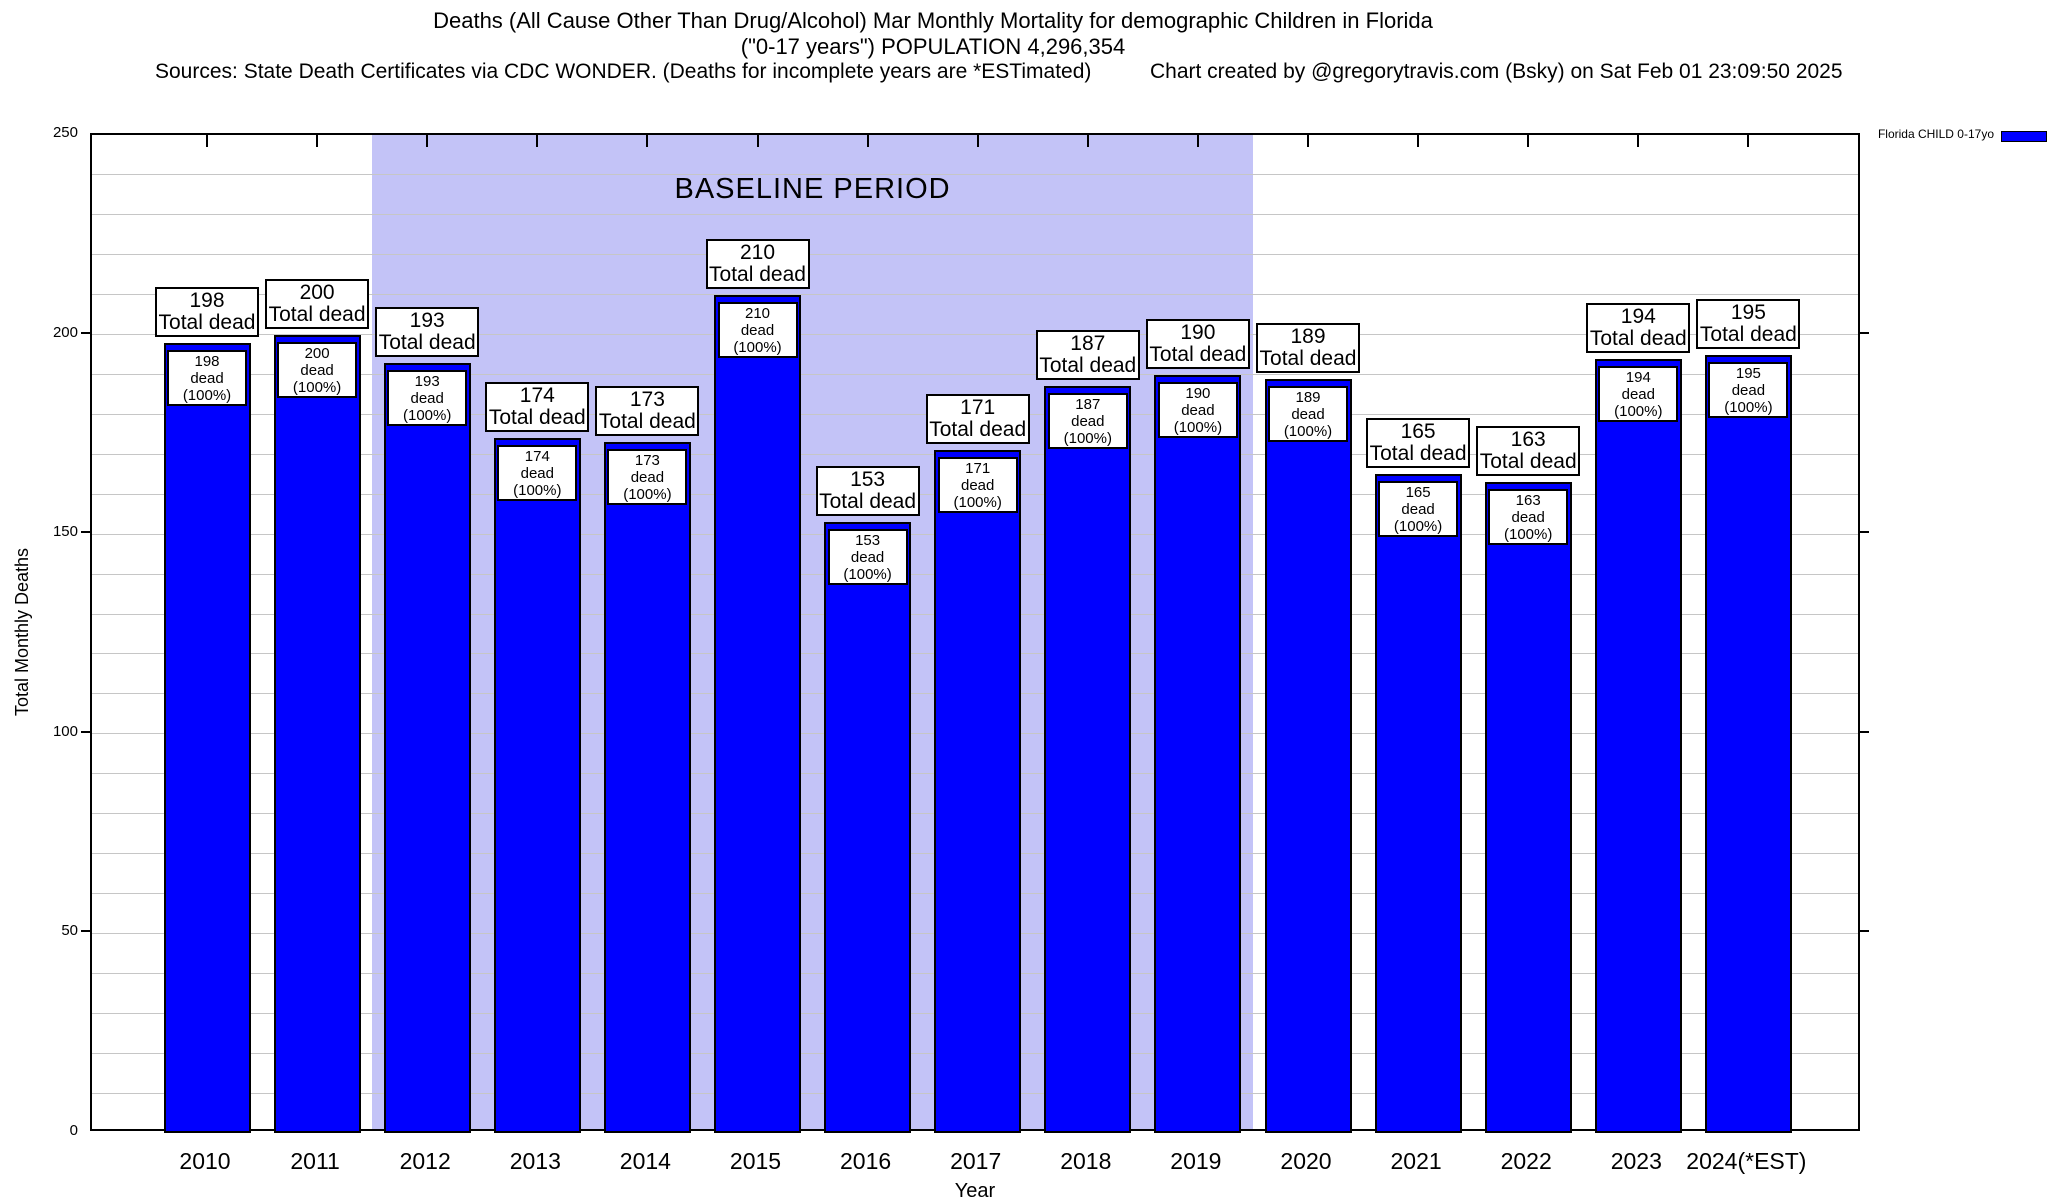 This screenshot has height=1203, width=2048. Describe the element at coordinates (867, 141) in the screenshot. I see `x-tick-top-2016` at that location.